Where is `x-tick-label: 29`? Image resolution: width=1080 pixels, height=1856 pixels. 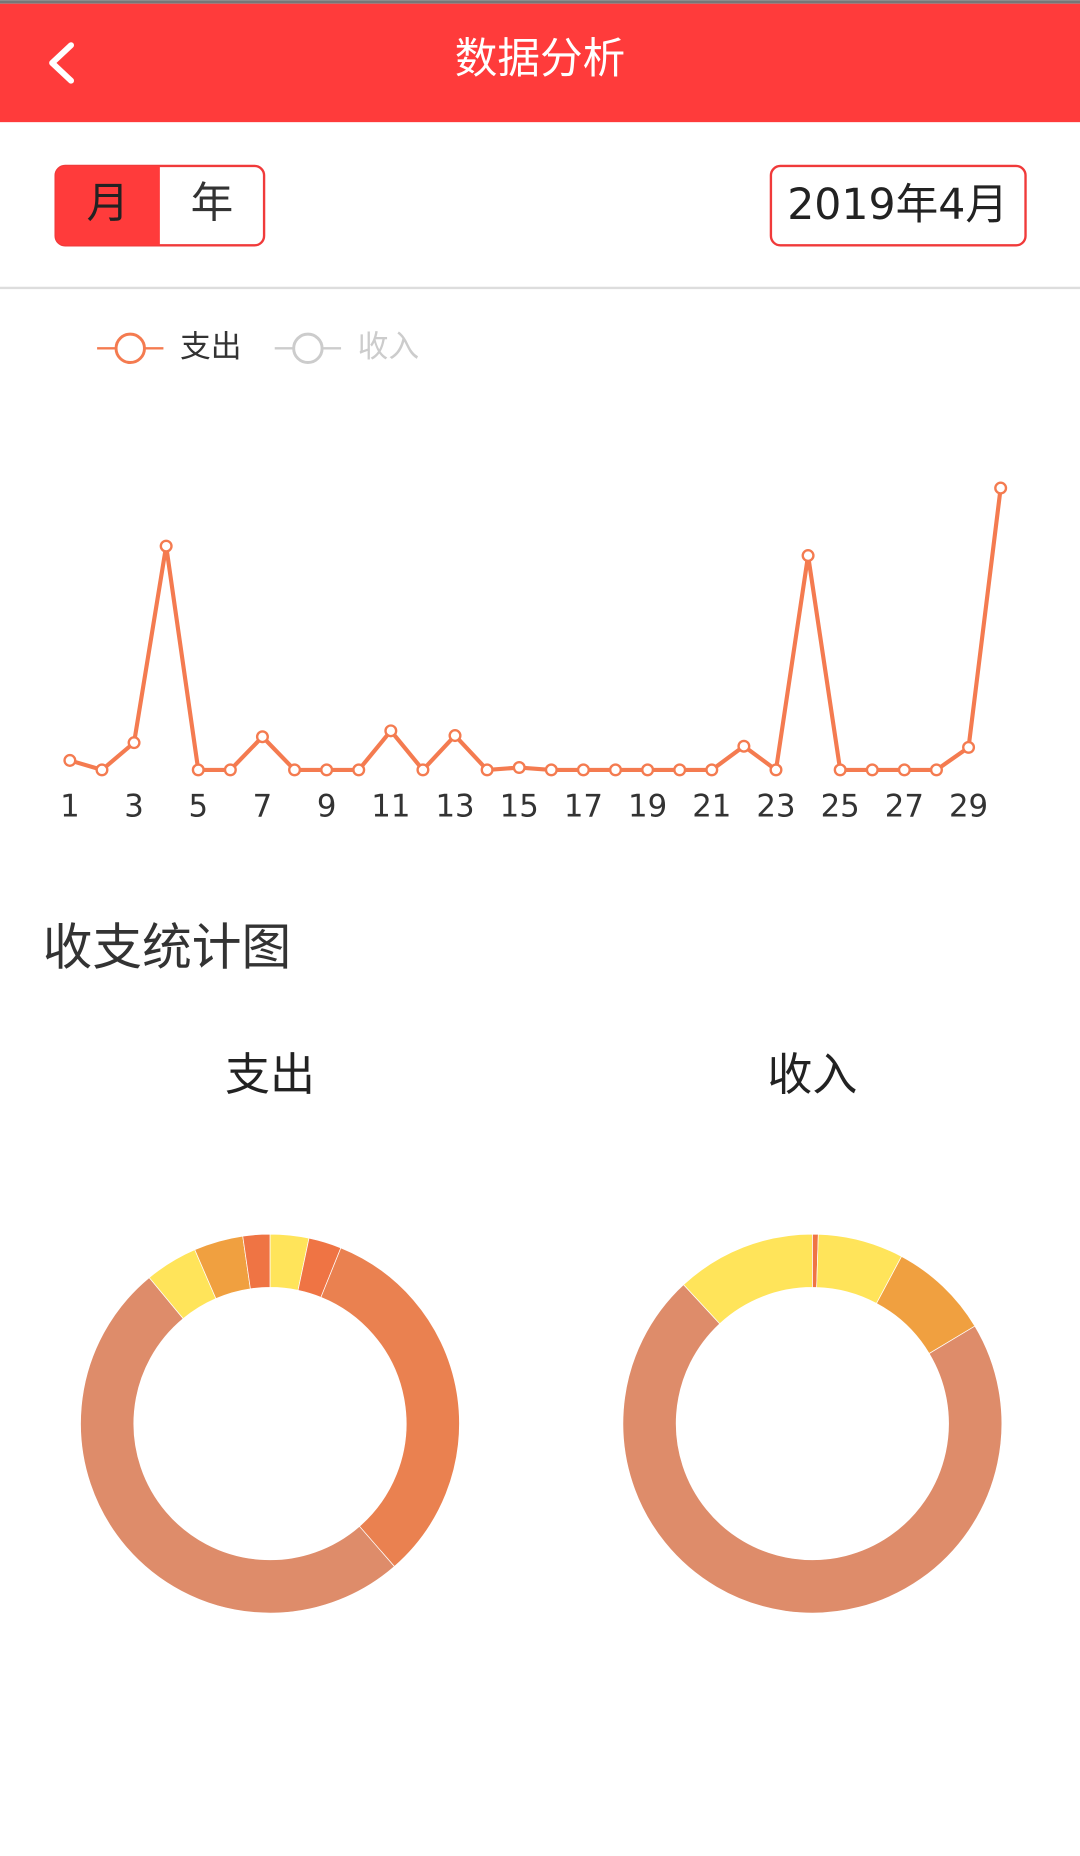 x-tick-label: 29 is located at coordinates (968, 806).